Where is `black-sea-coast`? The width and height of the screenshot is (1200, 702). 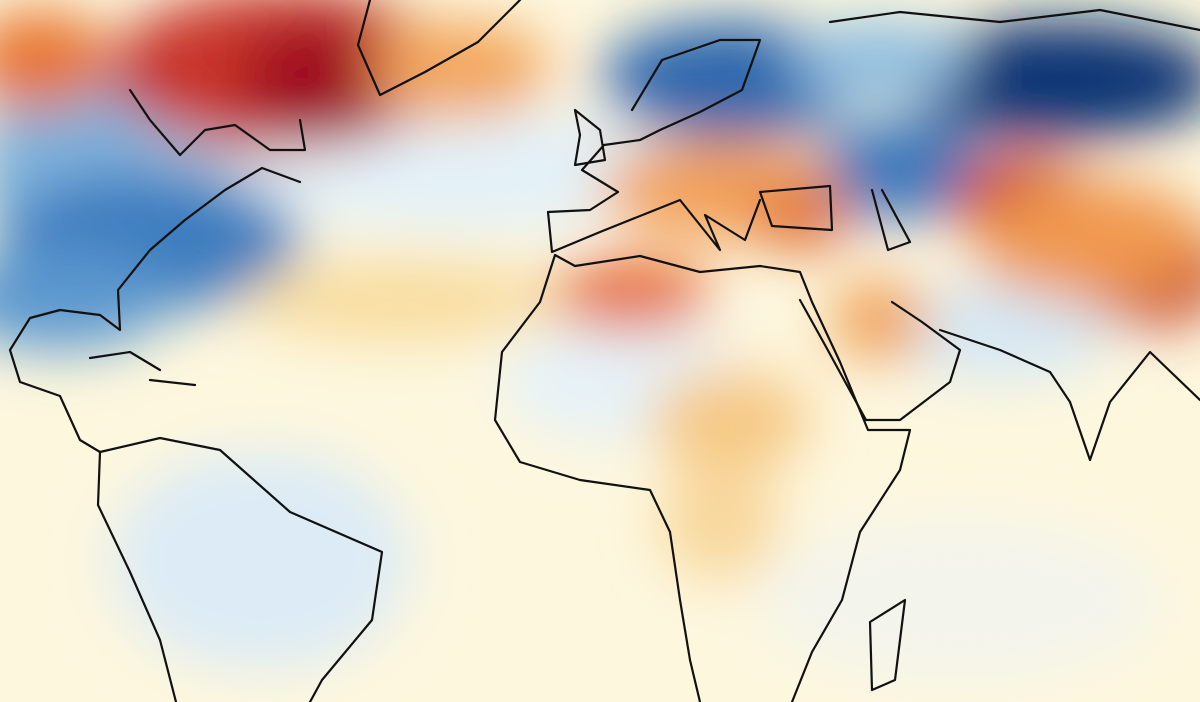 black-sea-coast is located at coordinates (796, 208).